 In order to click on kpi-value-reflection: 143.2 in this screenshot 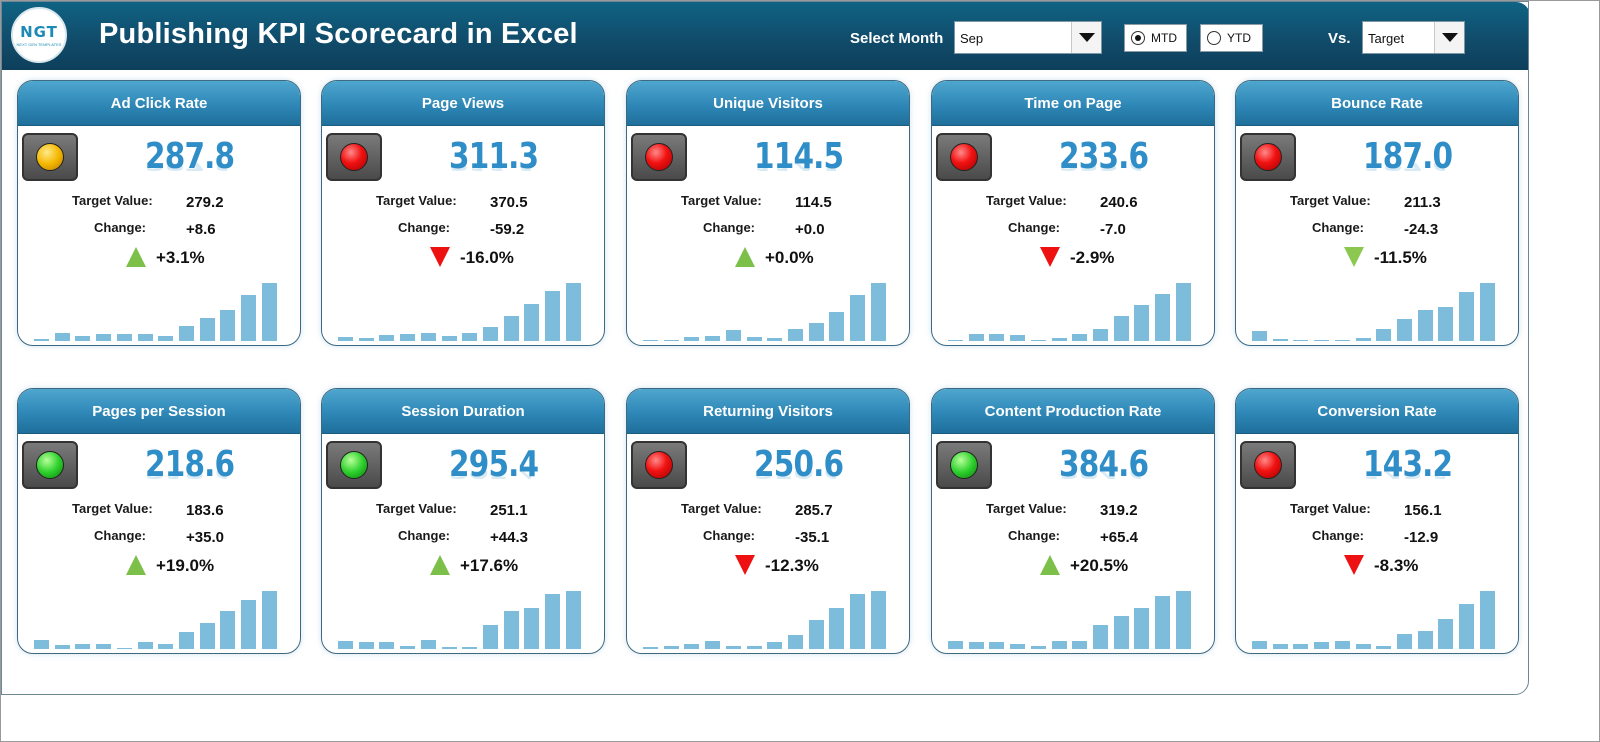, I will do `click(1404, 476)`.